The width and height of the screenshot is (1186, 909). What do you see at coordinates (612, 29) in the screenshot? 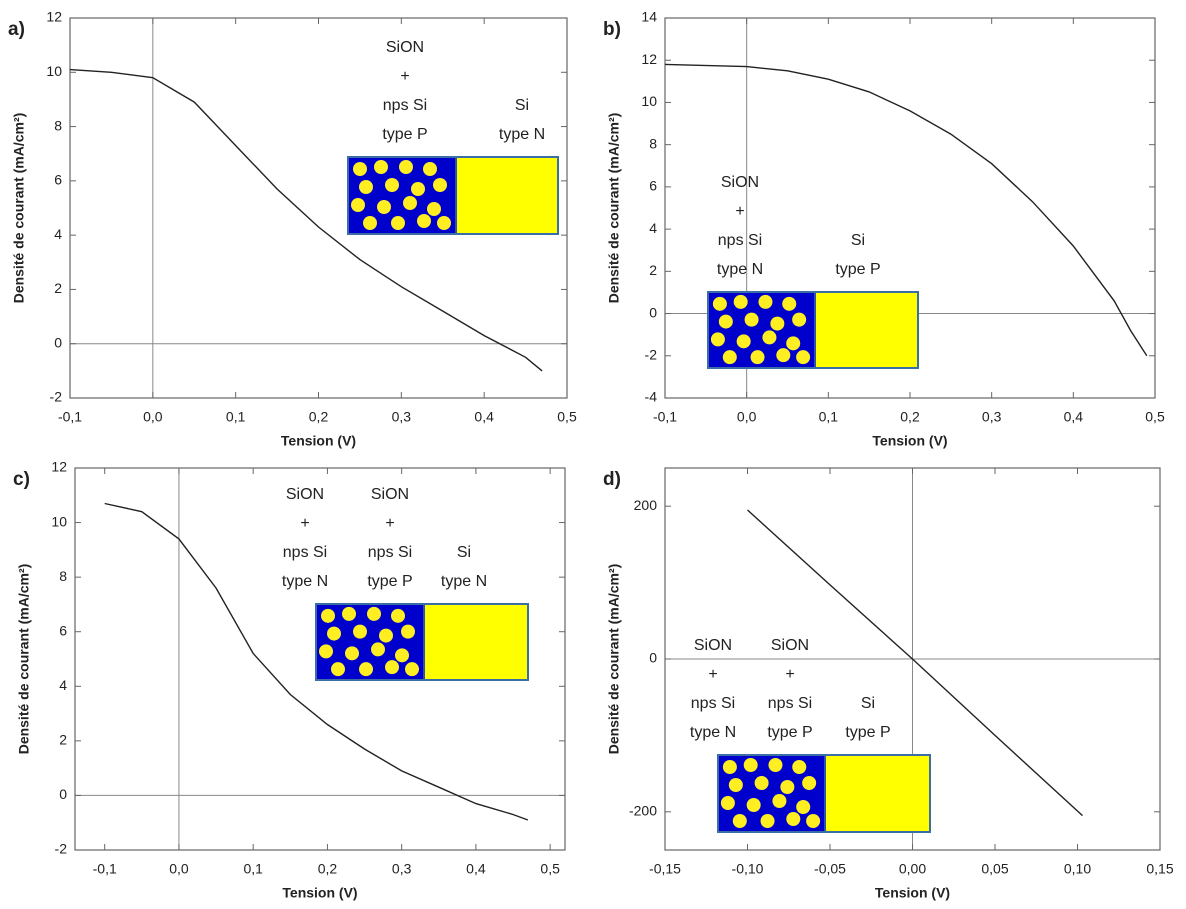
I see `panel-label: b)` at bounding box center [612, 29].